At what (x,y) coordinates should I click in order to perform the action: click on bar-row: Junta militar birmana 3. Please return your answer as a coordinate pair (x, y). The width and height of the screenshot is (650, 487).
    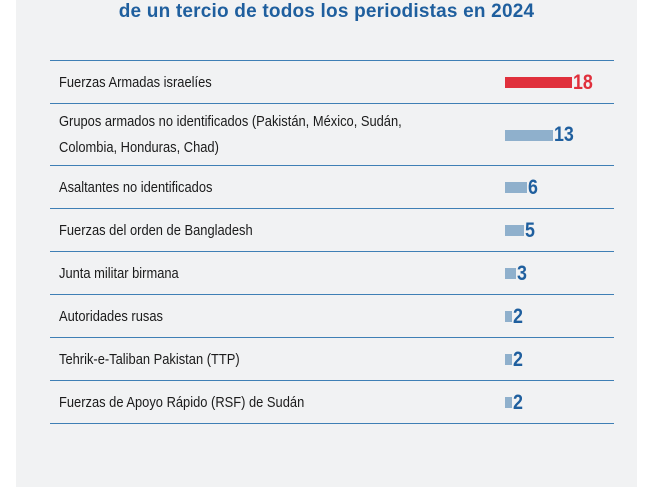
    Looking at the image, I should click on (332, 273).